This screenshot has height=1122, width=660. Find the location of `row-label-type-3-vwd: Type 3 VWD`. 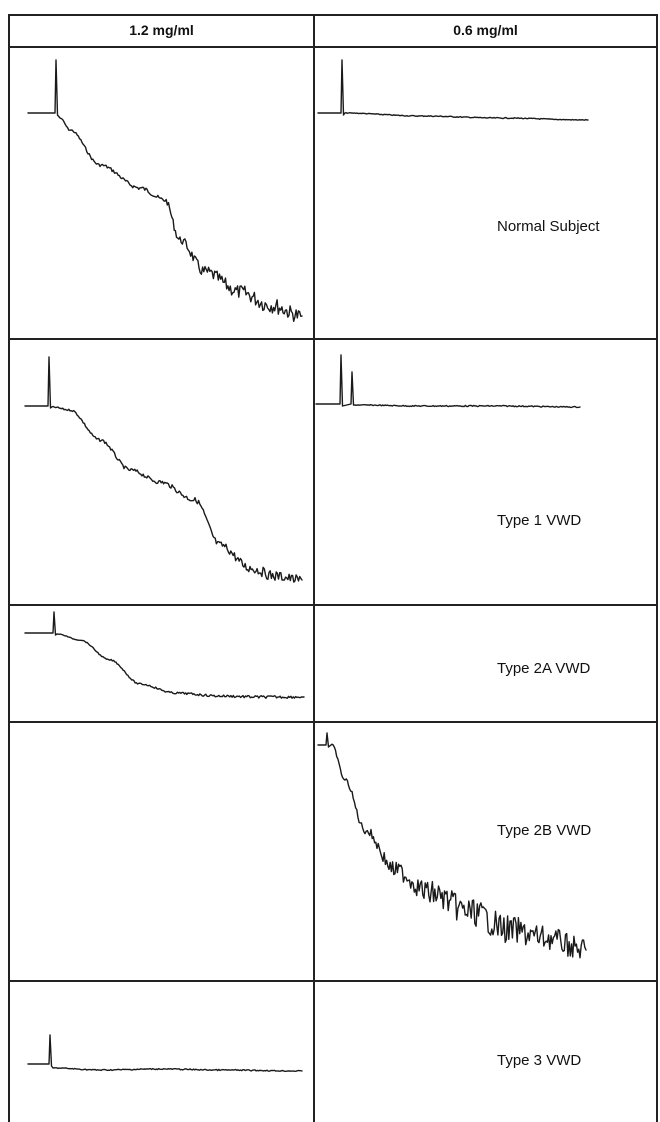

row-label-type-3-vwd: Type 3 VWD is located at coordinates (539, 1060).